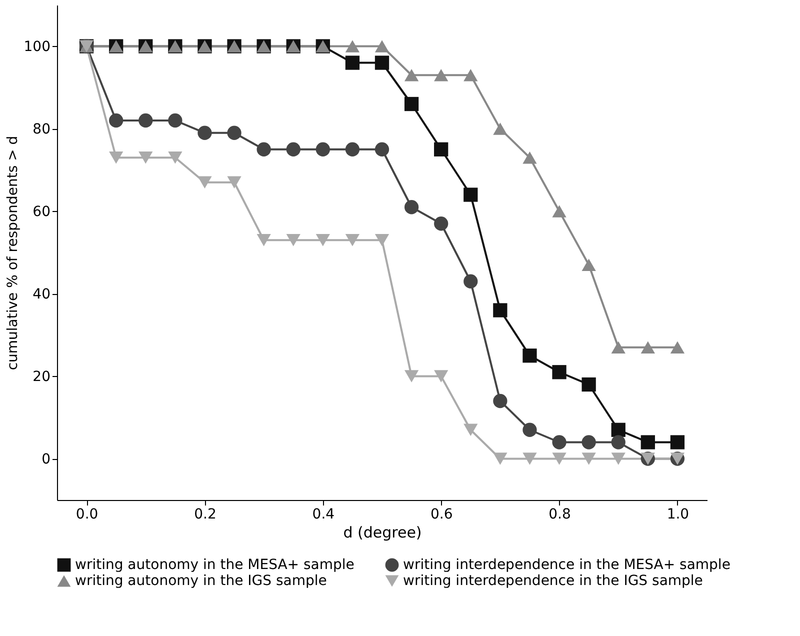 The width and height of the screenshot is (800, 636). Describe the element at coordinates (566, 565) in the screenshot. I see `legend-label: writing interdependence in the MESA+ sample` at that location.